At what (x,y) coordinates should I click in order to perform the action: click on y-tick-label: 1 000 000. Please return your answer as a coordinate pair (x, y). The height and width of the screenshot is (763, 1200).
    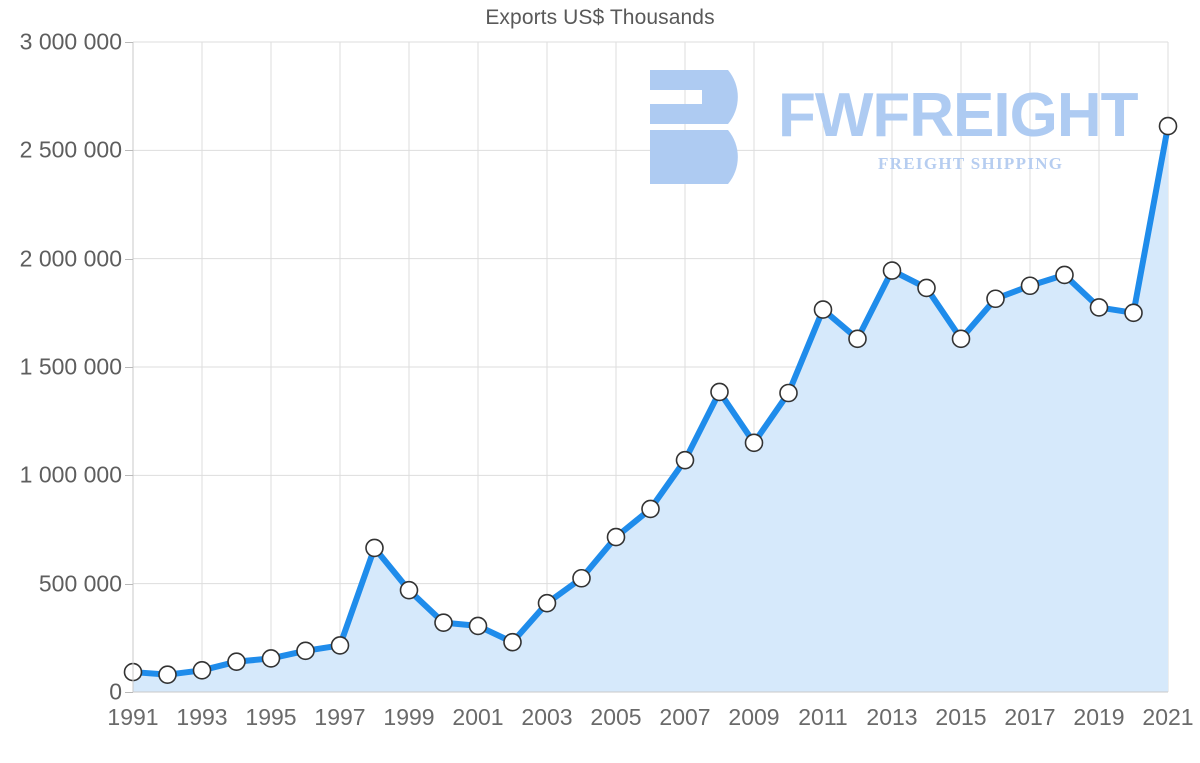
    Looking at the image, I should click on (70, 474).